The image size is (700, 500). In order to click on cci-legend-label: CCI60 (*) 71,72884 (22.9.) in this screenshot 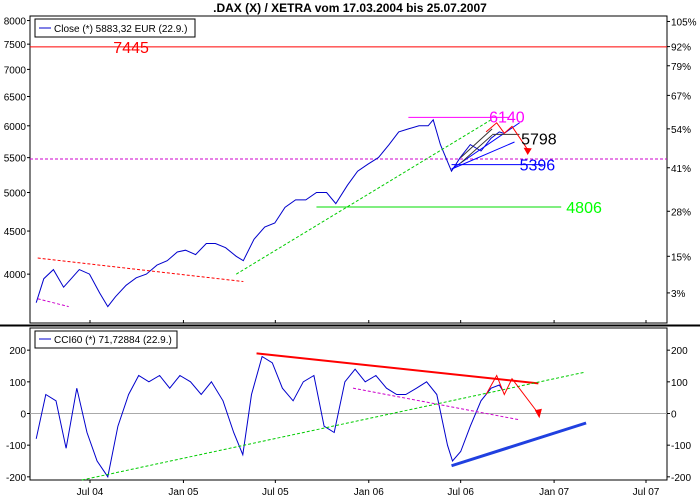, I will do `click(113, 340)`.